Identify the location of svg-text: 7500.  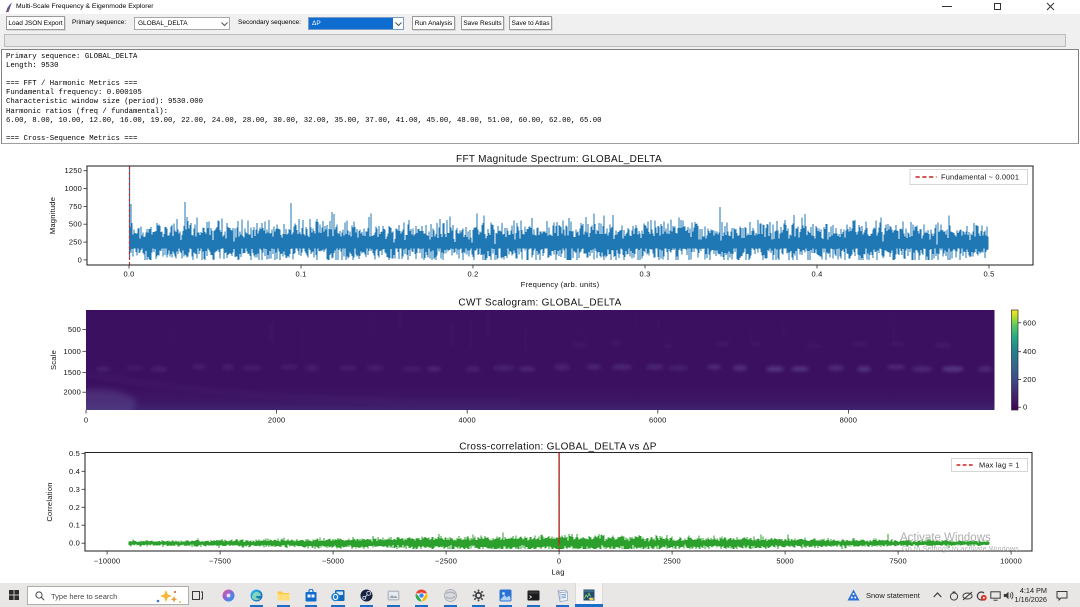
(898, 561).